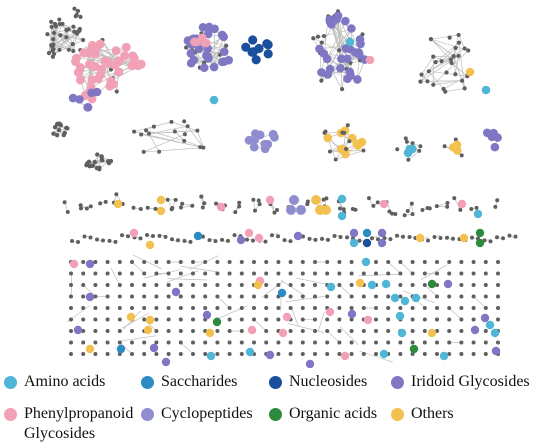  I want to click on legend-item-saccharides: Saccharides, so click(189, 382).